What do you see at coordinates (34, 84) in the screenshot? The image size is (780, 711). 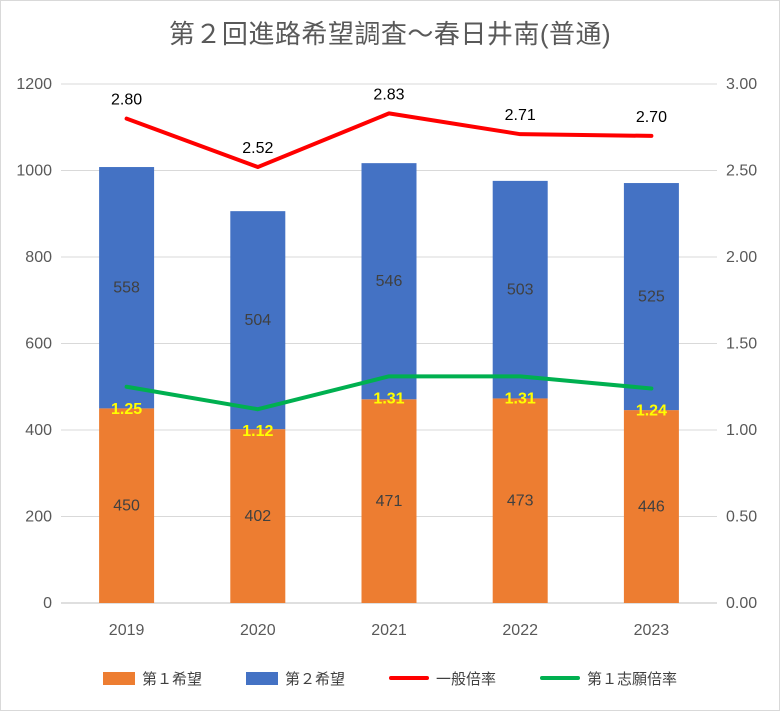 I see `left-axis-tick-label: 1200` at bounding box center [34, 84].